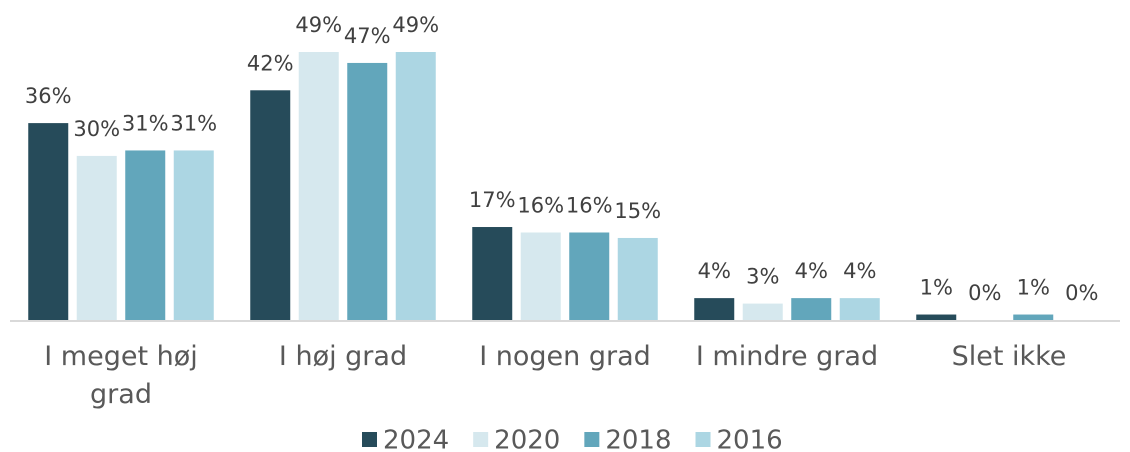 Image resolution: width=1130 pixels, height=452 pixels. What do you see at coordinates (270, 63) in the screenshot?
I see `data-label: 42%` at bounding box center [270, 63].